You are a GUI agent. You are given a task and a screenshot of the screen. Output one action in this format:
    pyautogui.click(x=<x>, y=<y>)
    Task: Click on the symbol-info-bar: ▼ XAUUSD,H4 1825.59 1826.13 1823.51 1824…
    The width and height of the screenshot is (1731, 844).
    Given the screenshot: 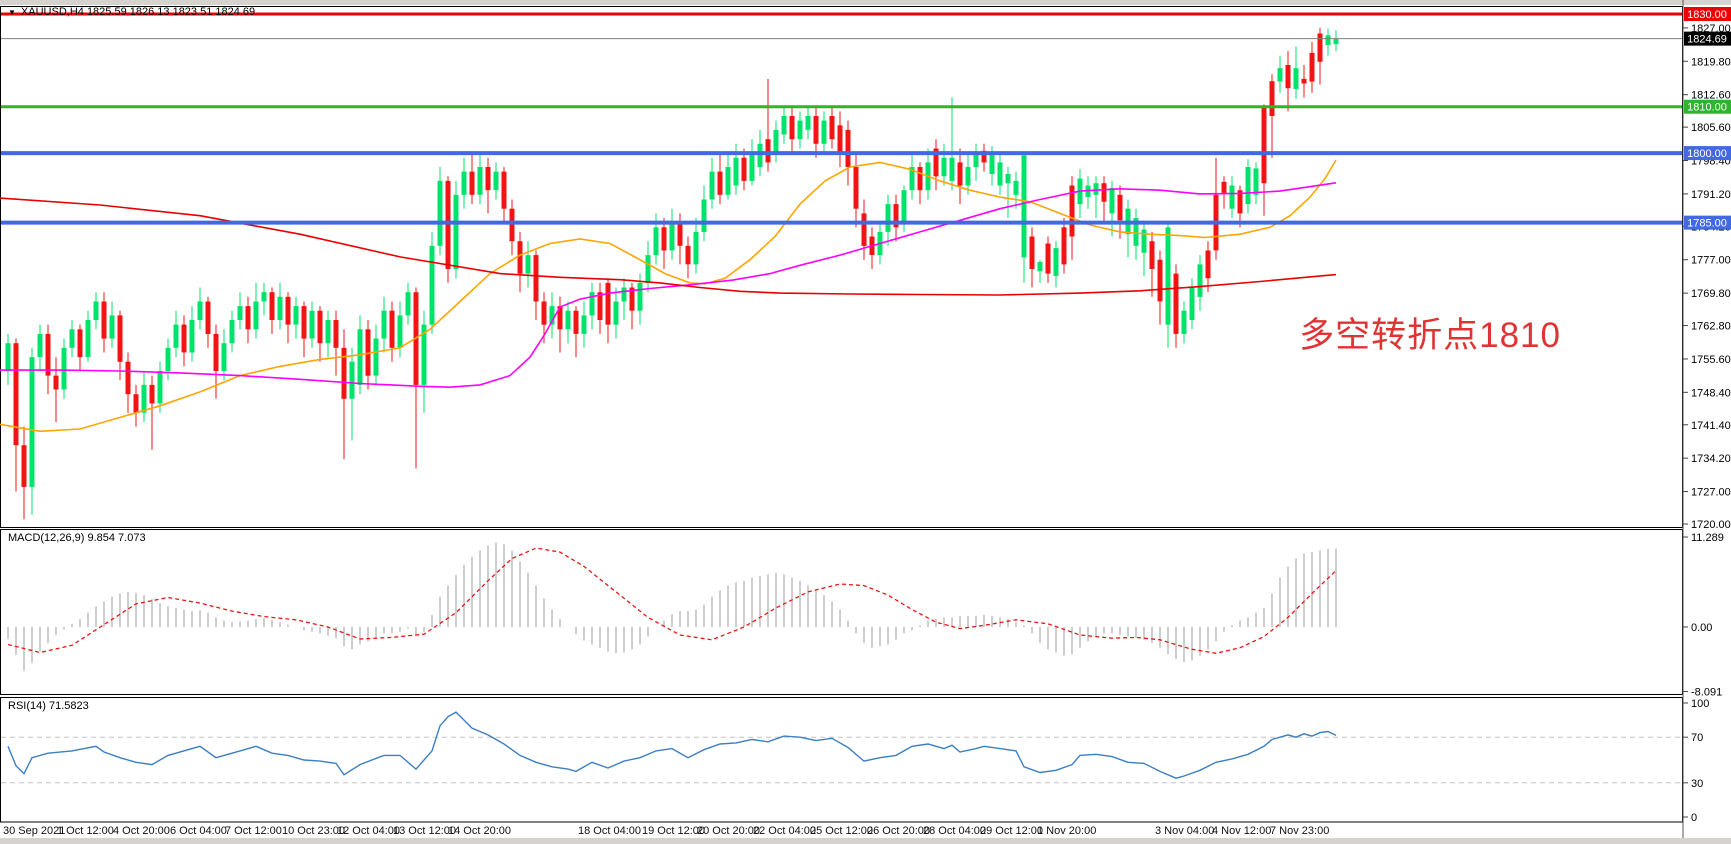 What is the action you would take?
    pyautogui.click(x=131, y=12)
    